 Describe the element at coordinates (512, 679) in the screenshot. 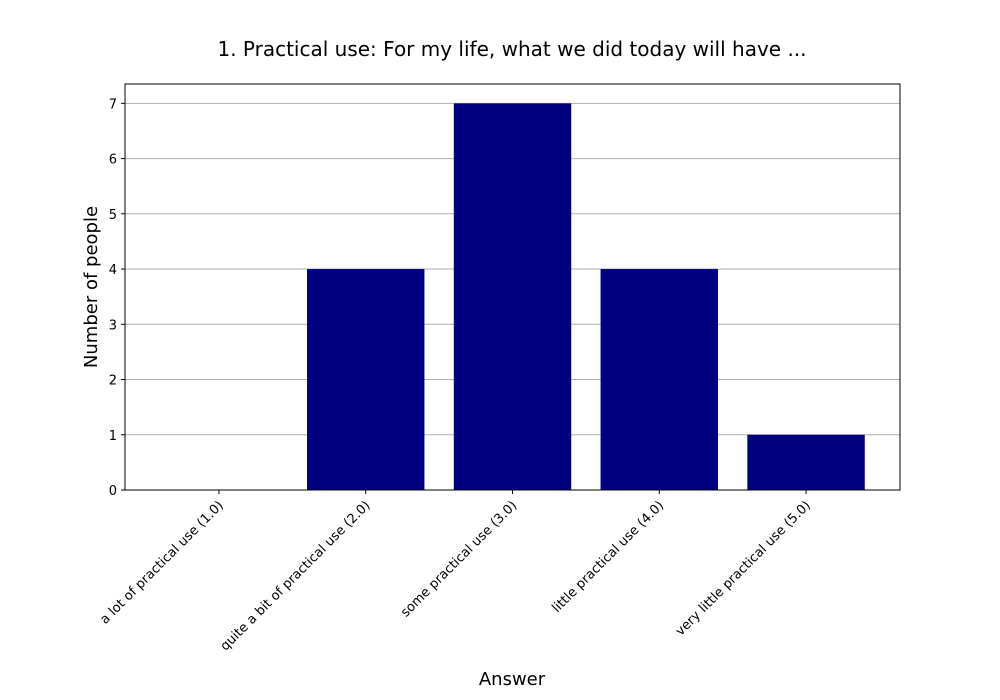

I see `x-axis-label: Answer` at that location.